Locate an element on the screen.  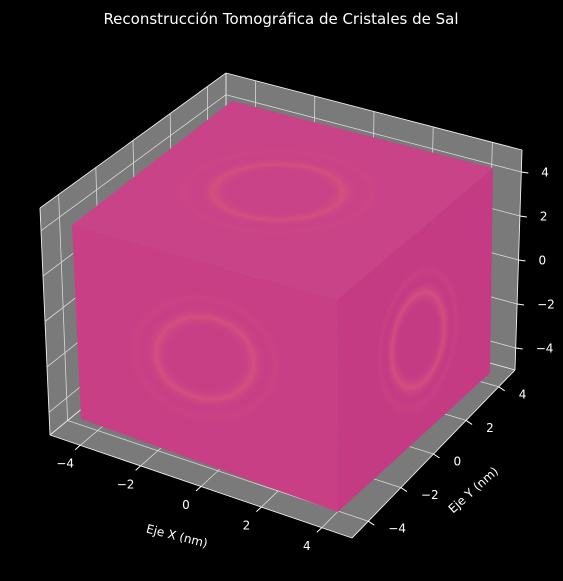
z-tick-label: 4 is located at coordinates (545, 173).